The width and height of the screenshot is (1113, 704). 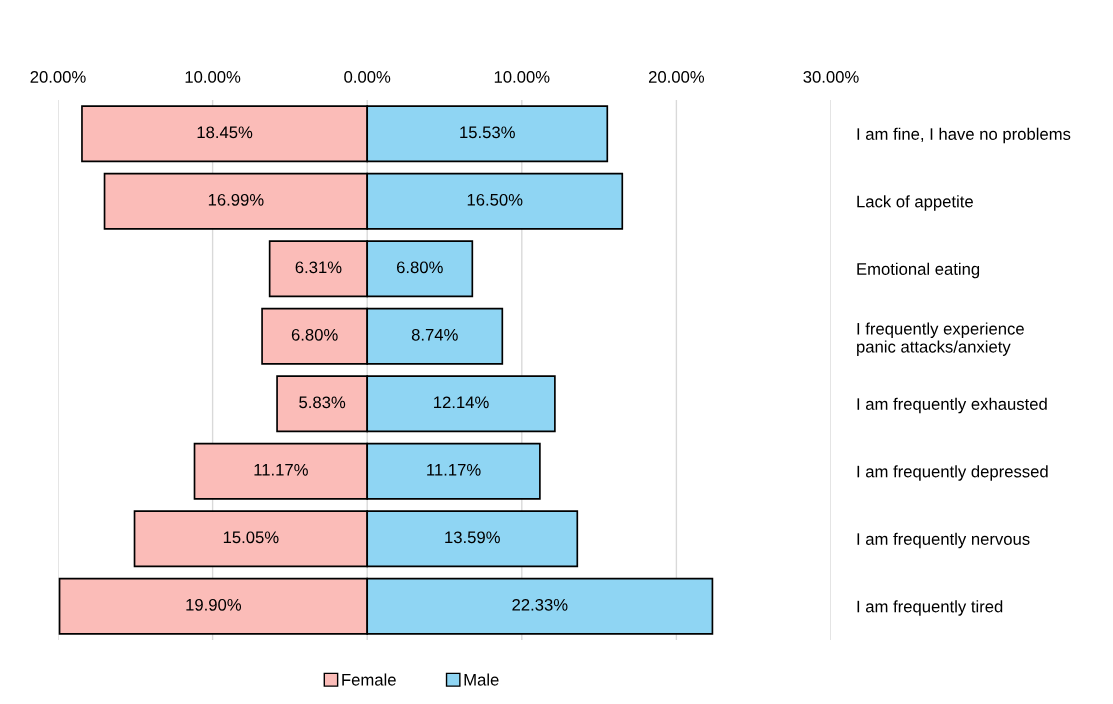 What do you see at coordinates (318, 267) in the screenshot?
I see `data-label: 6.31%` at bounding box center [318, 267].